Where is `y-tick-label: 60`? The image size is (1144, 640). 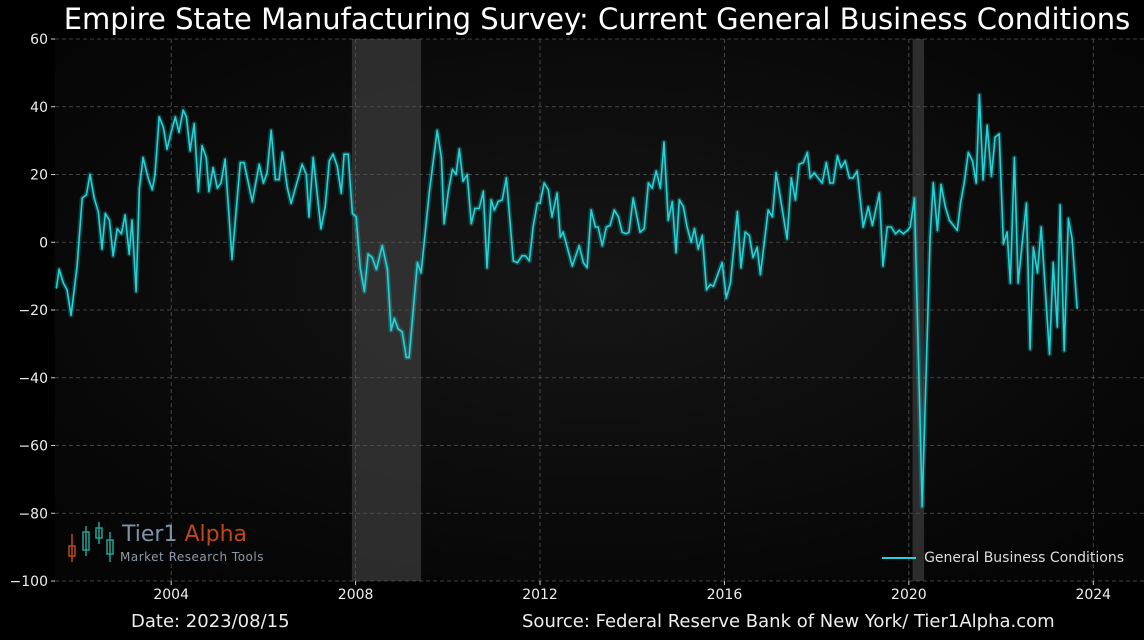 y-tick-label: 60 is located at coordinates (39, 40).